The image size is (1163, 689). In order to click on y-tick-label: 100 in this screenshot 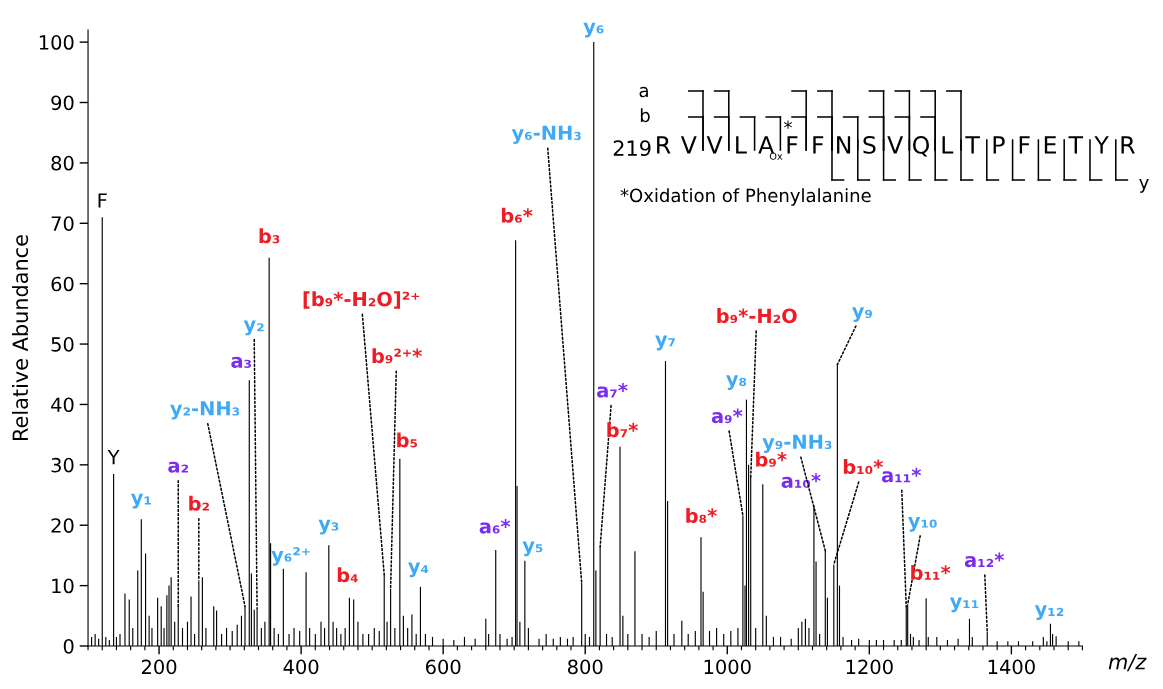, I will do `click(56, 42)`.